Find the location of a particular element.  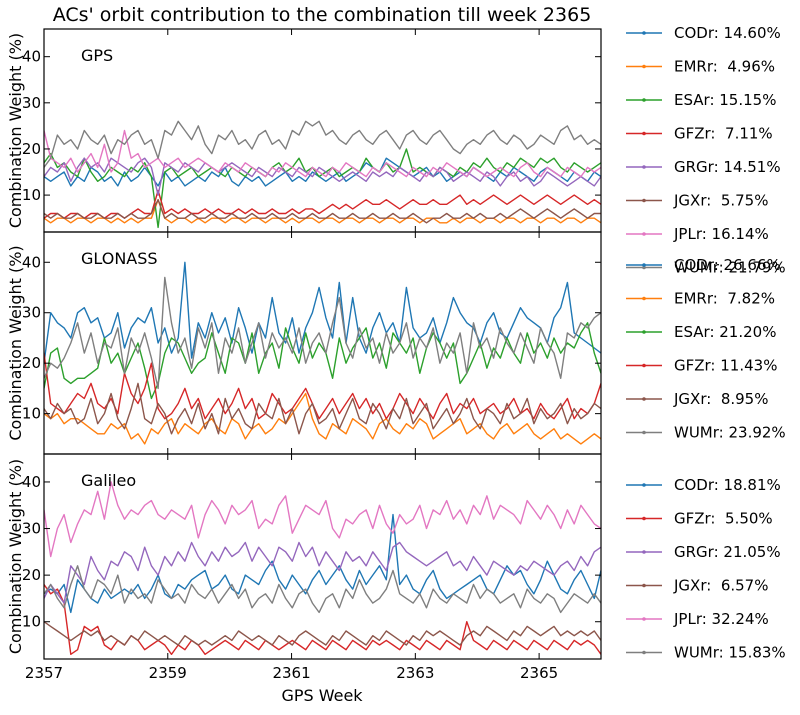

legend-label-codr: CODr: 26.66% is located at coordinates (727, 265).